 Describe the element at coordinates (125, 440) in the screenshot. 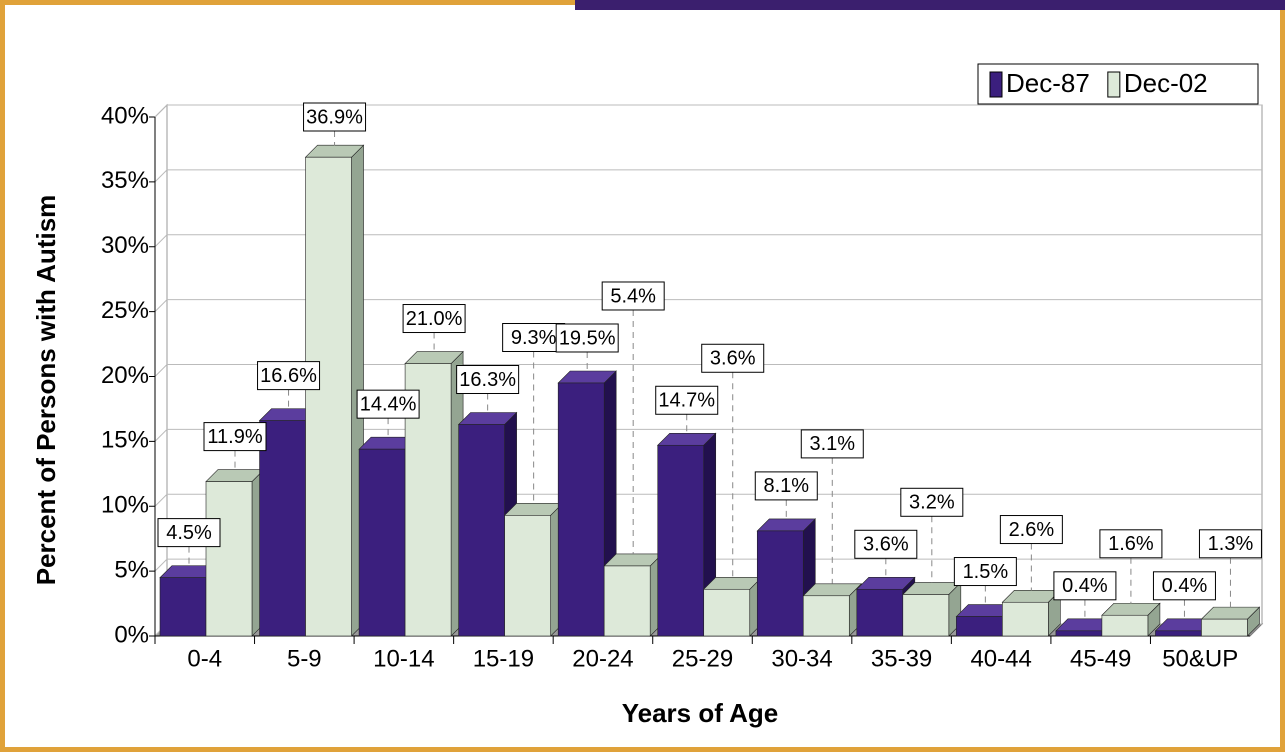

I see `y-tick-label: 15%` at that location.